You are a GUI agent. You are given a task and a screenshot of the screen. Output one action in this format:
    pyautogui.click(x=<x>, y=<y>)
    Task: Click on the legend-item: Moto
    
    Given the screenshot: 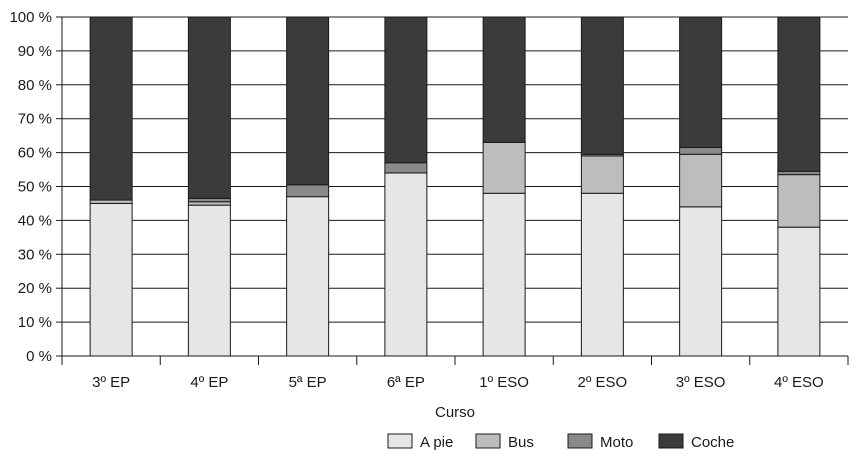 What is the action you would take?
    pyautogui.click(x=600, y=442)
    